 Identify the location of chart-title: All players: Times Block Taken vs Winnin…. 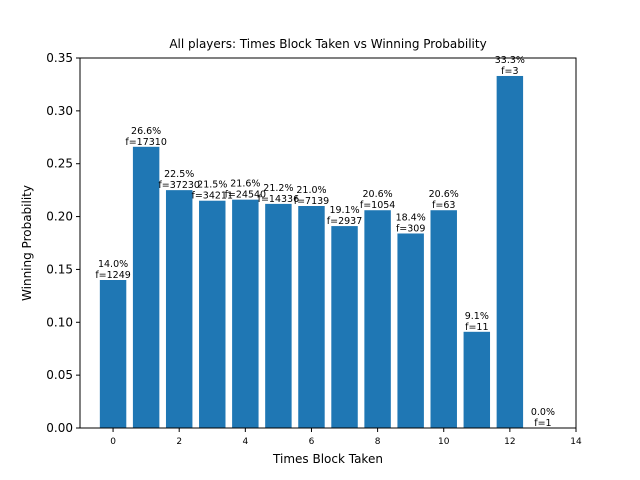
(327, 44).